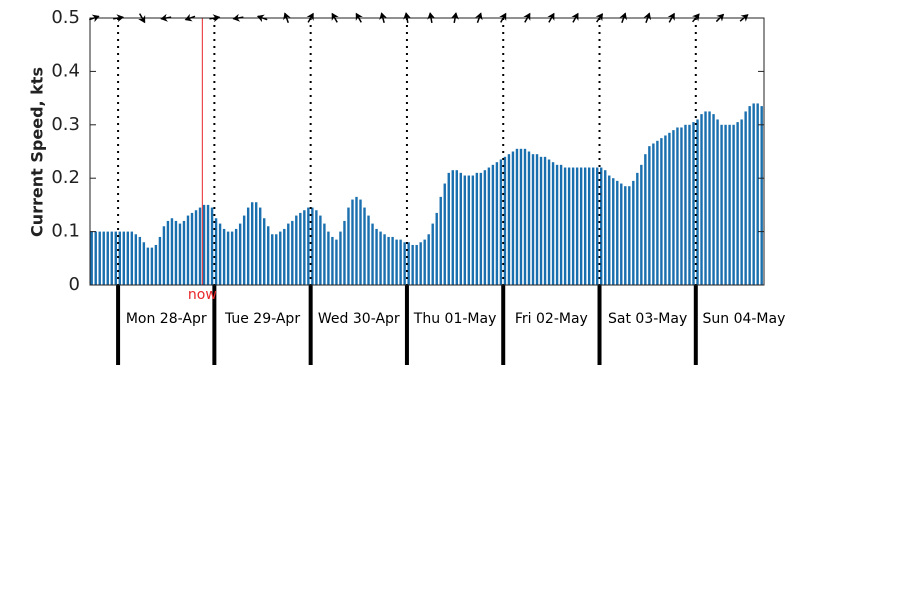 This screenshot has width=900, height=600. I want to click on x-tick-label: Tue 29-Apr, so click(262, 319).